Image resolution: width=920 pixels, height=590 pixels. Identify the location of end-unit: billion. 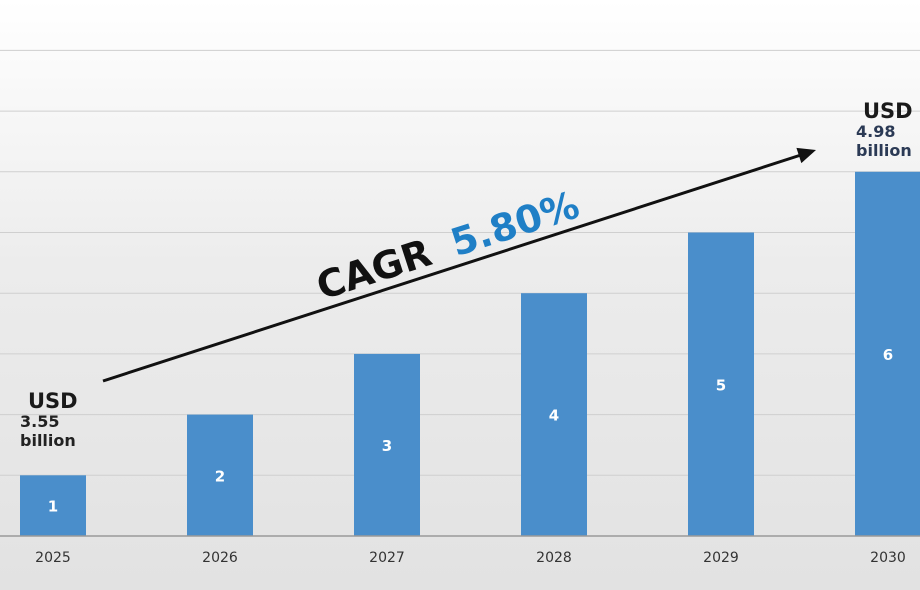
(884, 150).